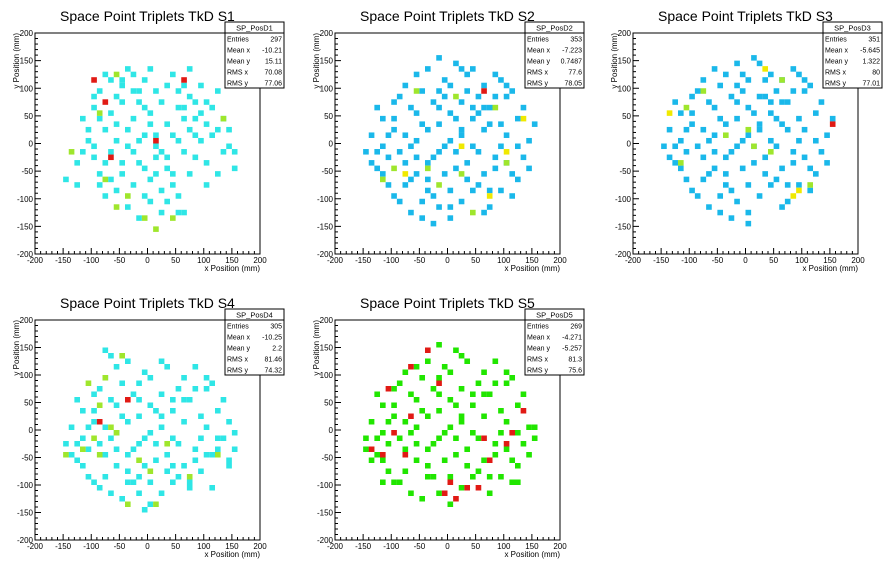 This screenshot has width=896, height=574. I want to click on bins-layer, so click(450, 424).